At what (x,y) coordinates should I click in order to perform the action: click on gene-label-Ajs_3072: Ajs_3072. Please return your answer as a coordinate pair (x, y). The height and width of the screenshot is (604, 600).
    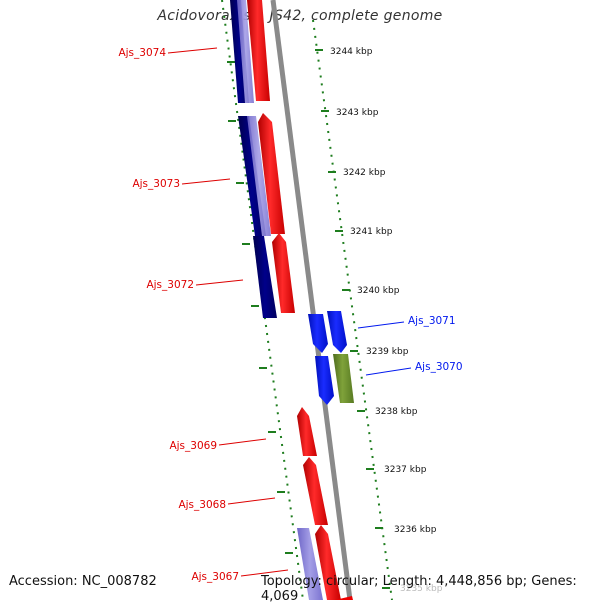
    Looking at the image, I should click on (170, 285).